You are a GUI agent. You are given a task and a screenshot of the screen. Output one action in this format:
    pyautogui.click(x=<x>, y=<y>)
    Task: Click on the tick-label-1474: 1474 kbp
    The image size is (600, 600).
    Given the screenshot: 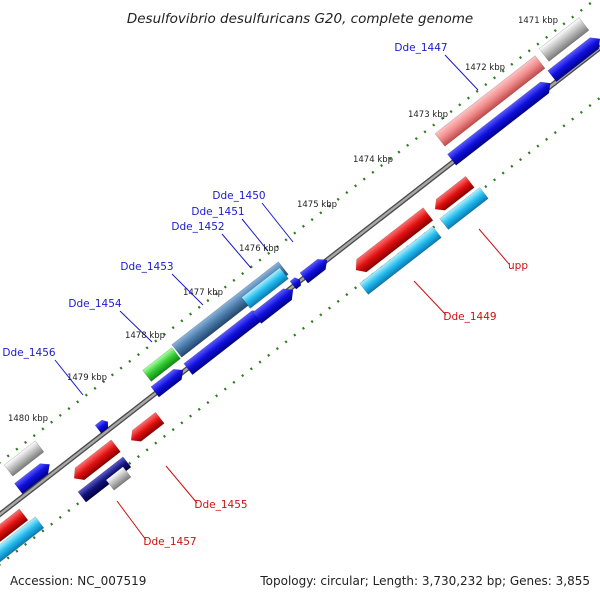 What is the action you would take?
    pyautogui.click(x=373, y=160)
    